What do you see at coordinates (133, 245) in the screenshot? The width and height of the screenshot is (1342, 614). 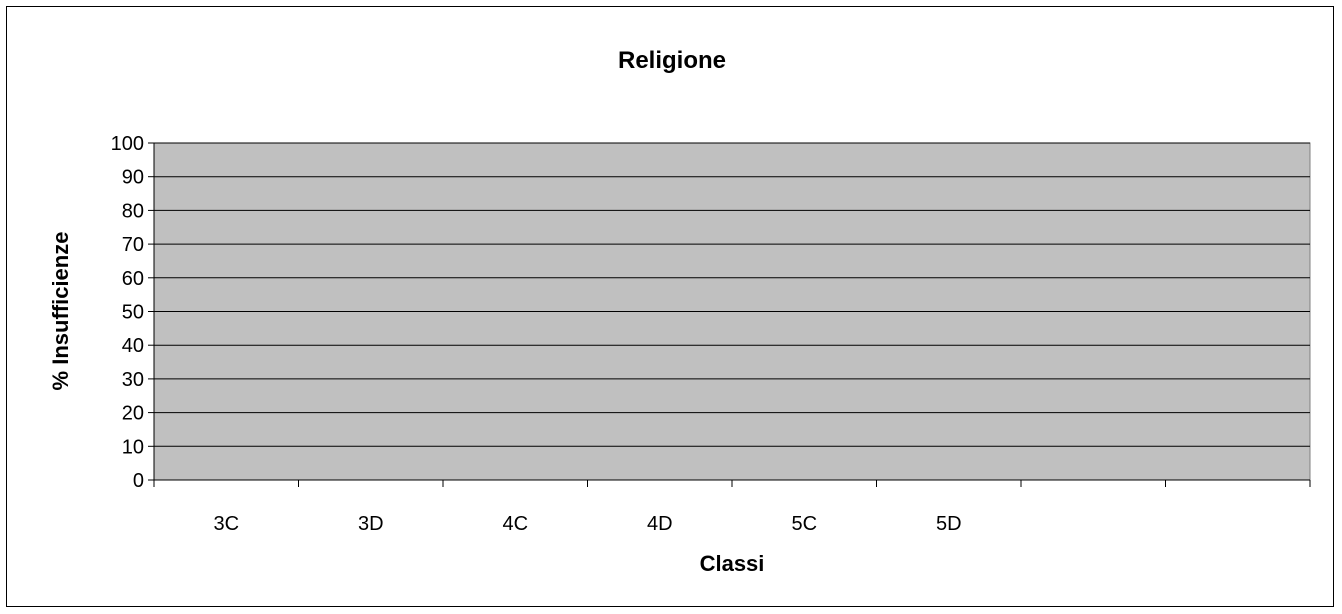 I see `y-tick-label: 70` at bounding box center [133, 245].